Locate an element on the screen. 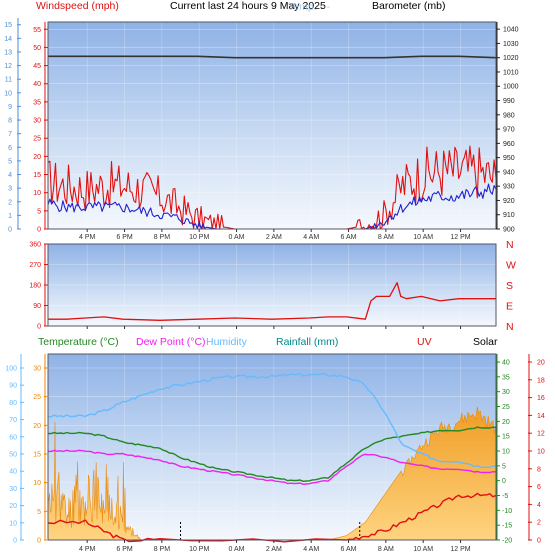 Image resolution: width=555 pixels, height=554 pixels. series-temperature-c- is located at coordinates (272, 454).